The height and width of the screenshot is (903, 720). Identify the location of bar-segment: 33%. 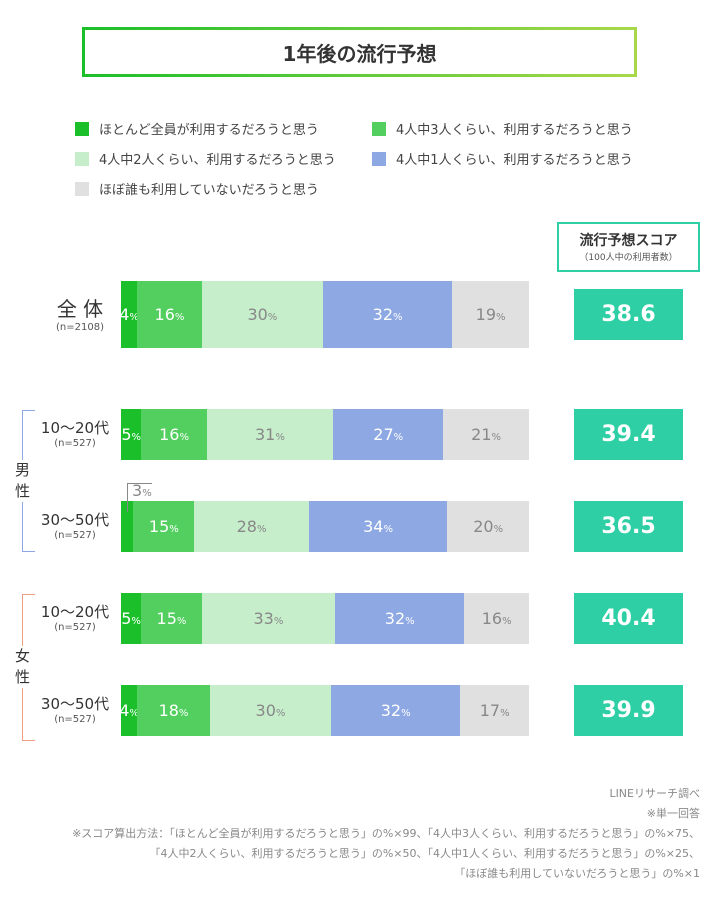
(268, 618).